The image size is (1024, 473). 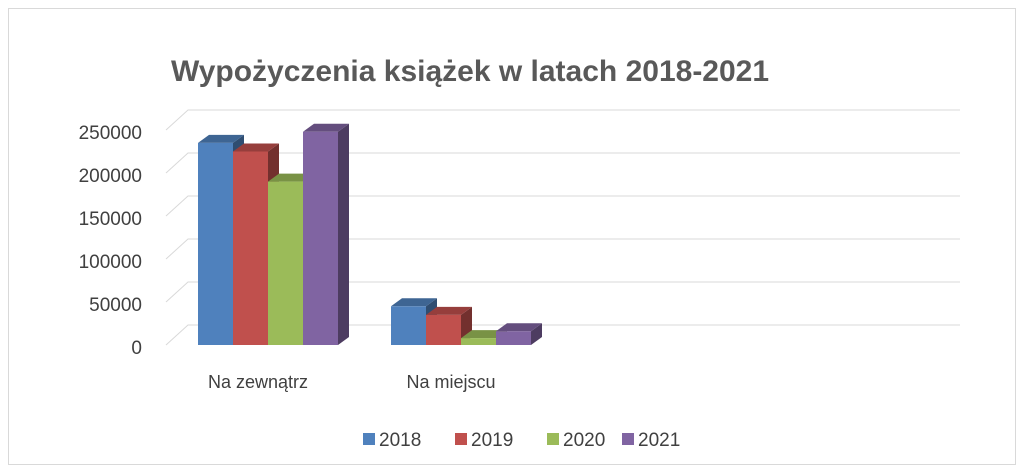 I want to click on x-tick-label: Na miejscu, so click(x=450, y=382).